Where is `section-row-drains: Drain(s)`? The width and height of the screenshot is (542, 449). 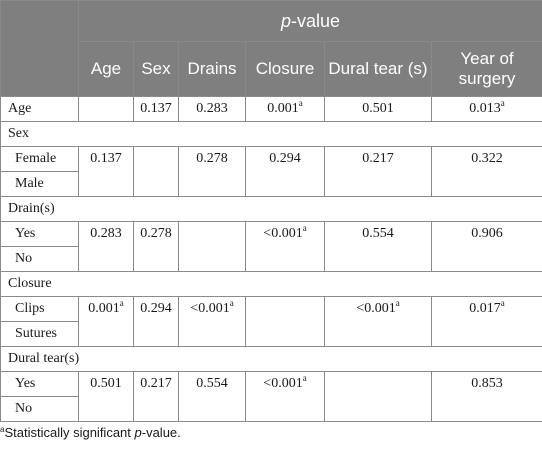 section-row-drains: Drain(s) is located at coordinates (271, 209).